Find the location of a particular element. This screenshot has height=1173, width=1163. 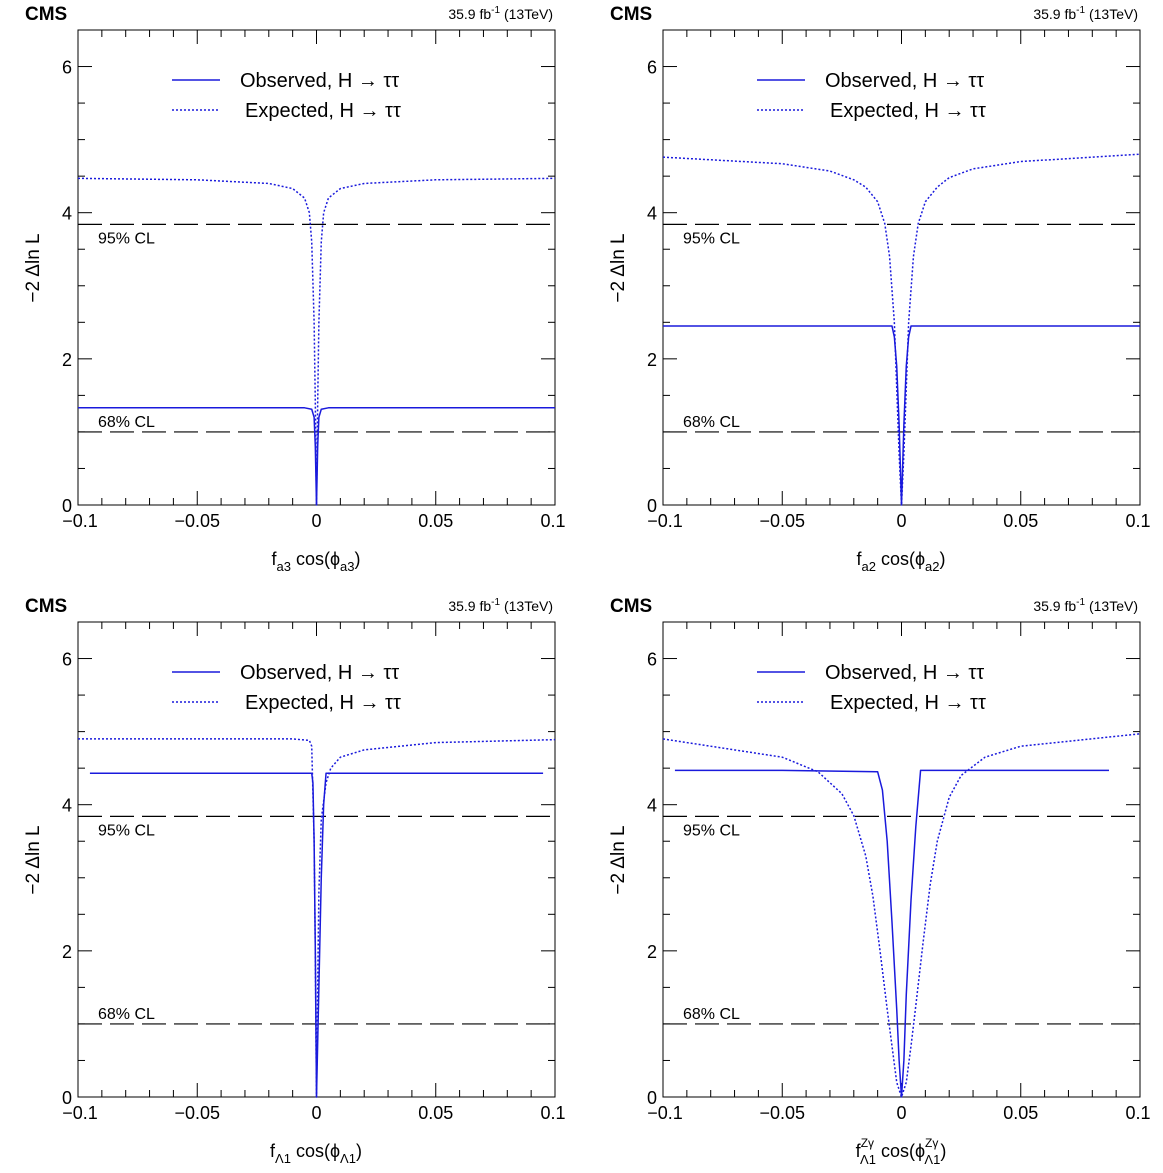

x-axis-label: fa3 cos(ϕa3) is located at coordinates (315, 561).